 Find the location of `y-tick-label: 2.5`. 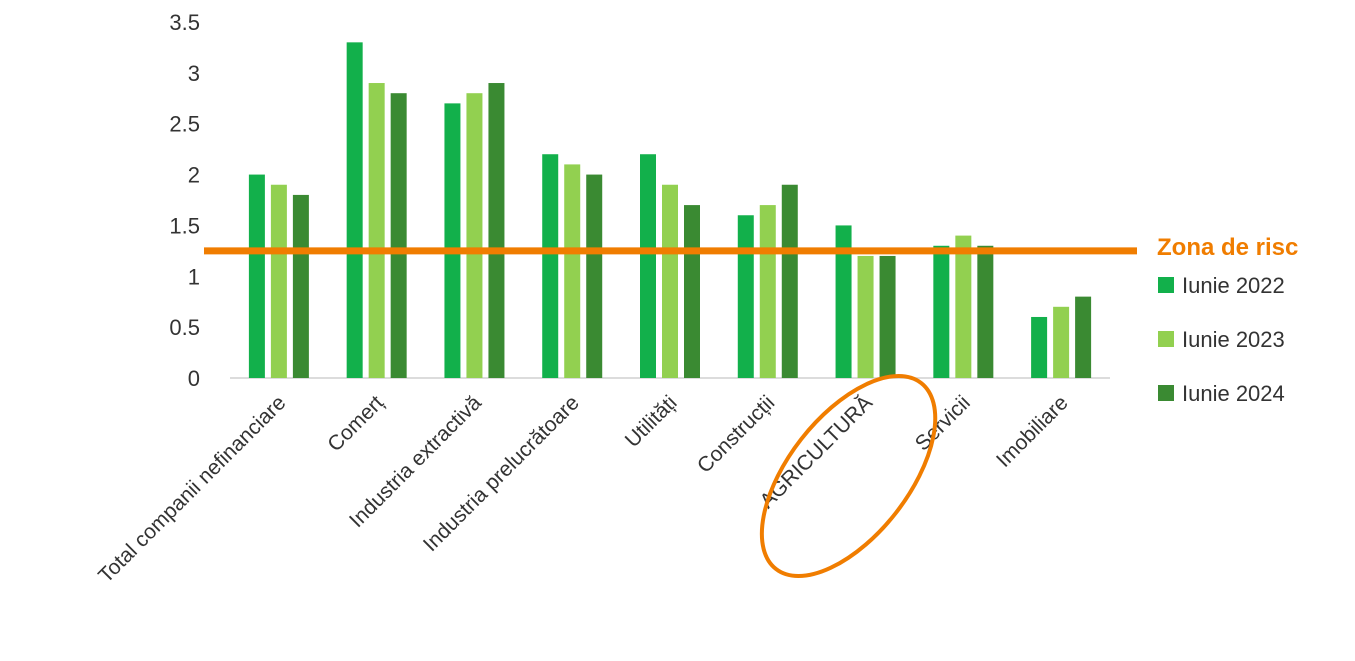

y-tick-label: 2.5 is located at coordinates (184, 124).